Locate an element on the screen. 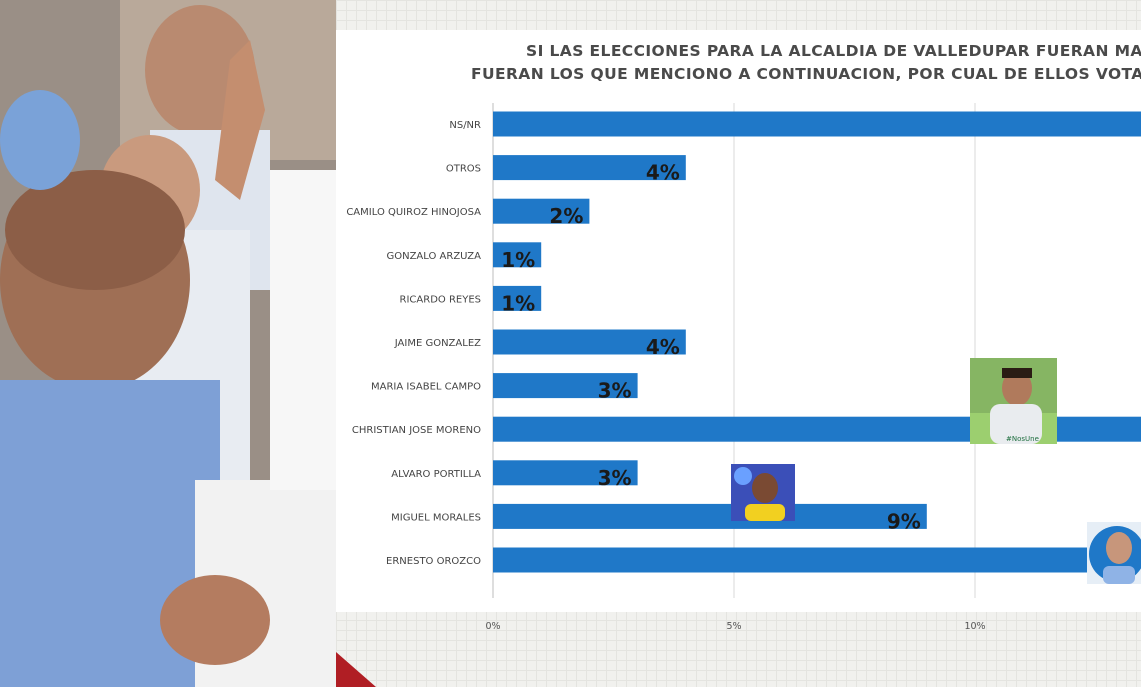 The width and height of the screenshot is (1141, 687). x-tick-label: 0% is located at coordinates (492, 626).